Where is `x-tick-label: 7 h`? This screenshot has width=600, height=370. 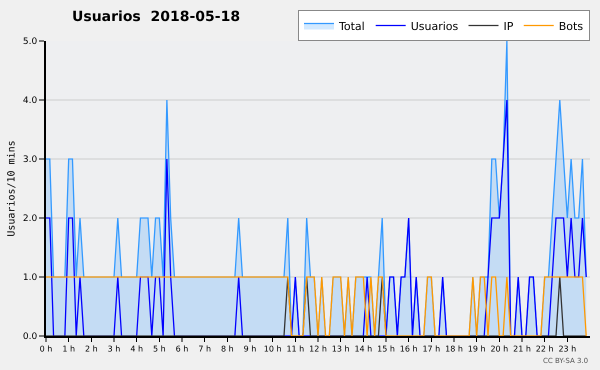 x-tick-label: 7 h is located at coordinates (205, 349).